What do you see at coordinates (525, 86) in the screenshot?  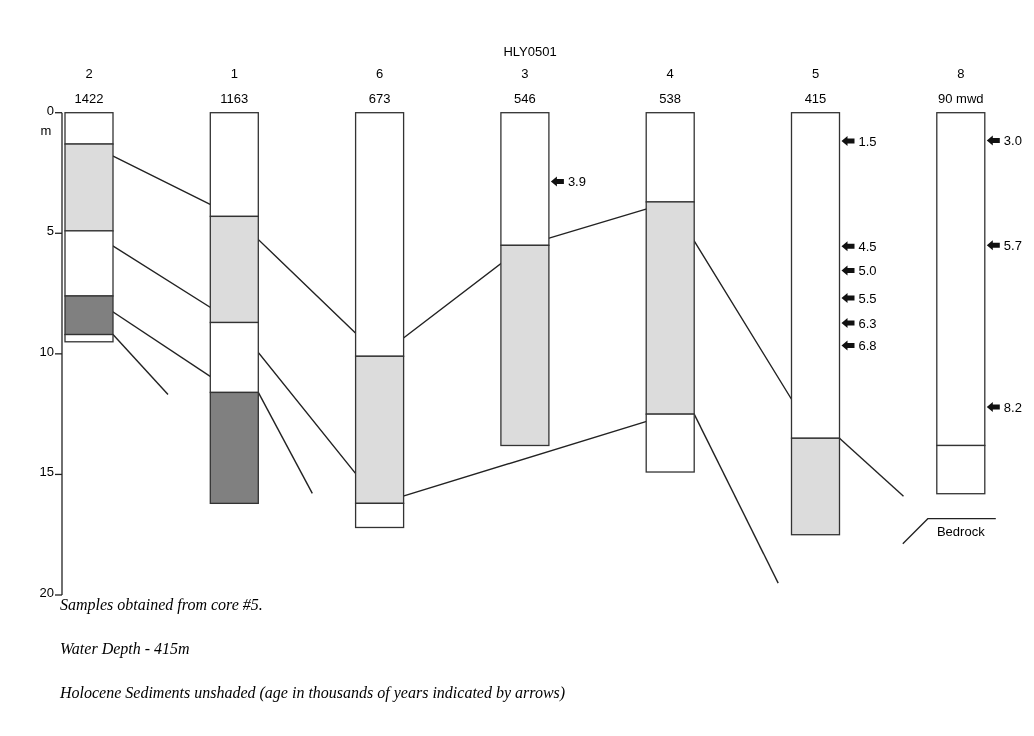 I see `x-tick-label: 3 546` at bounding box center [525, 86].